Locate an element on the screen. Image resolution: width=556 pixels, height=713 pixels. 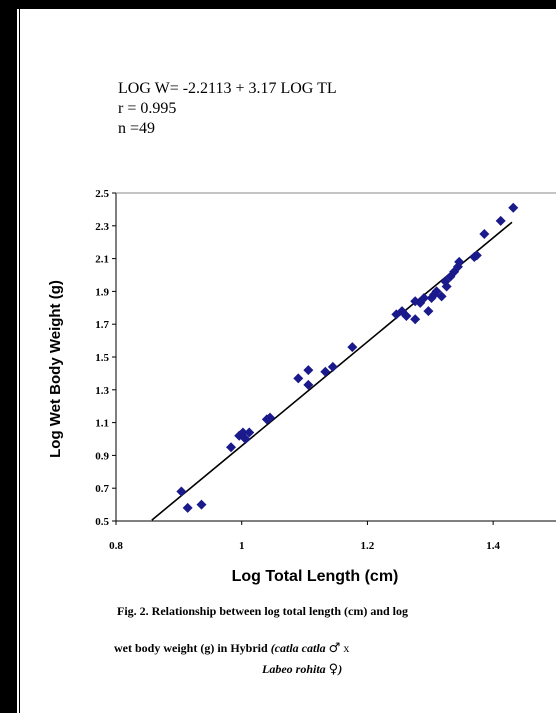
y-tick-label: 1.9 is located at coordinates (102, 292).